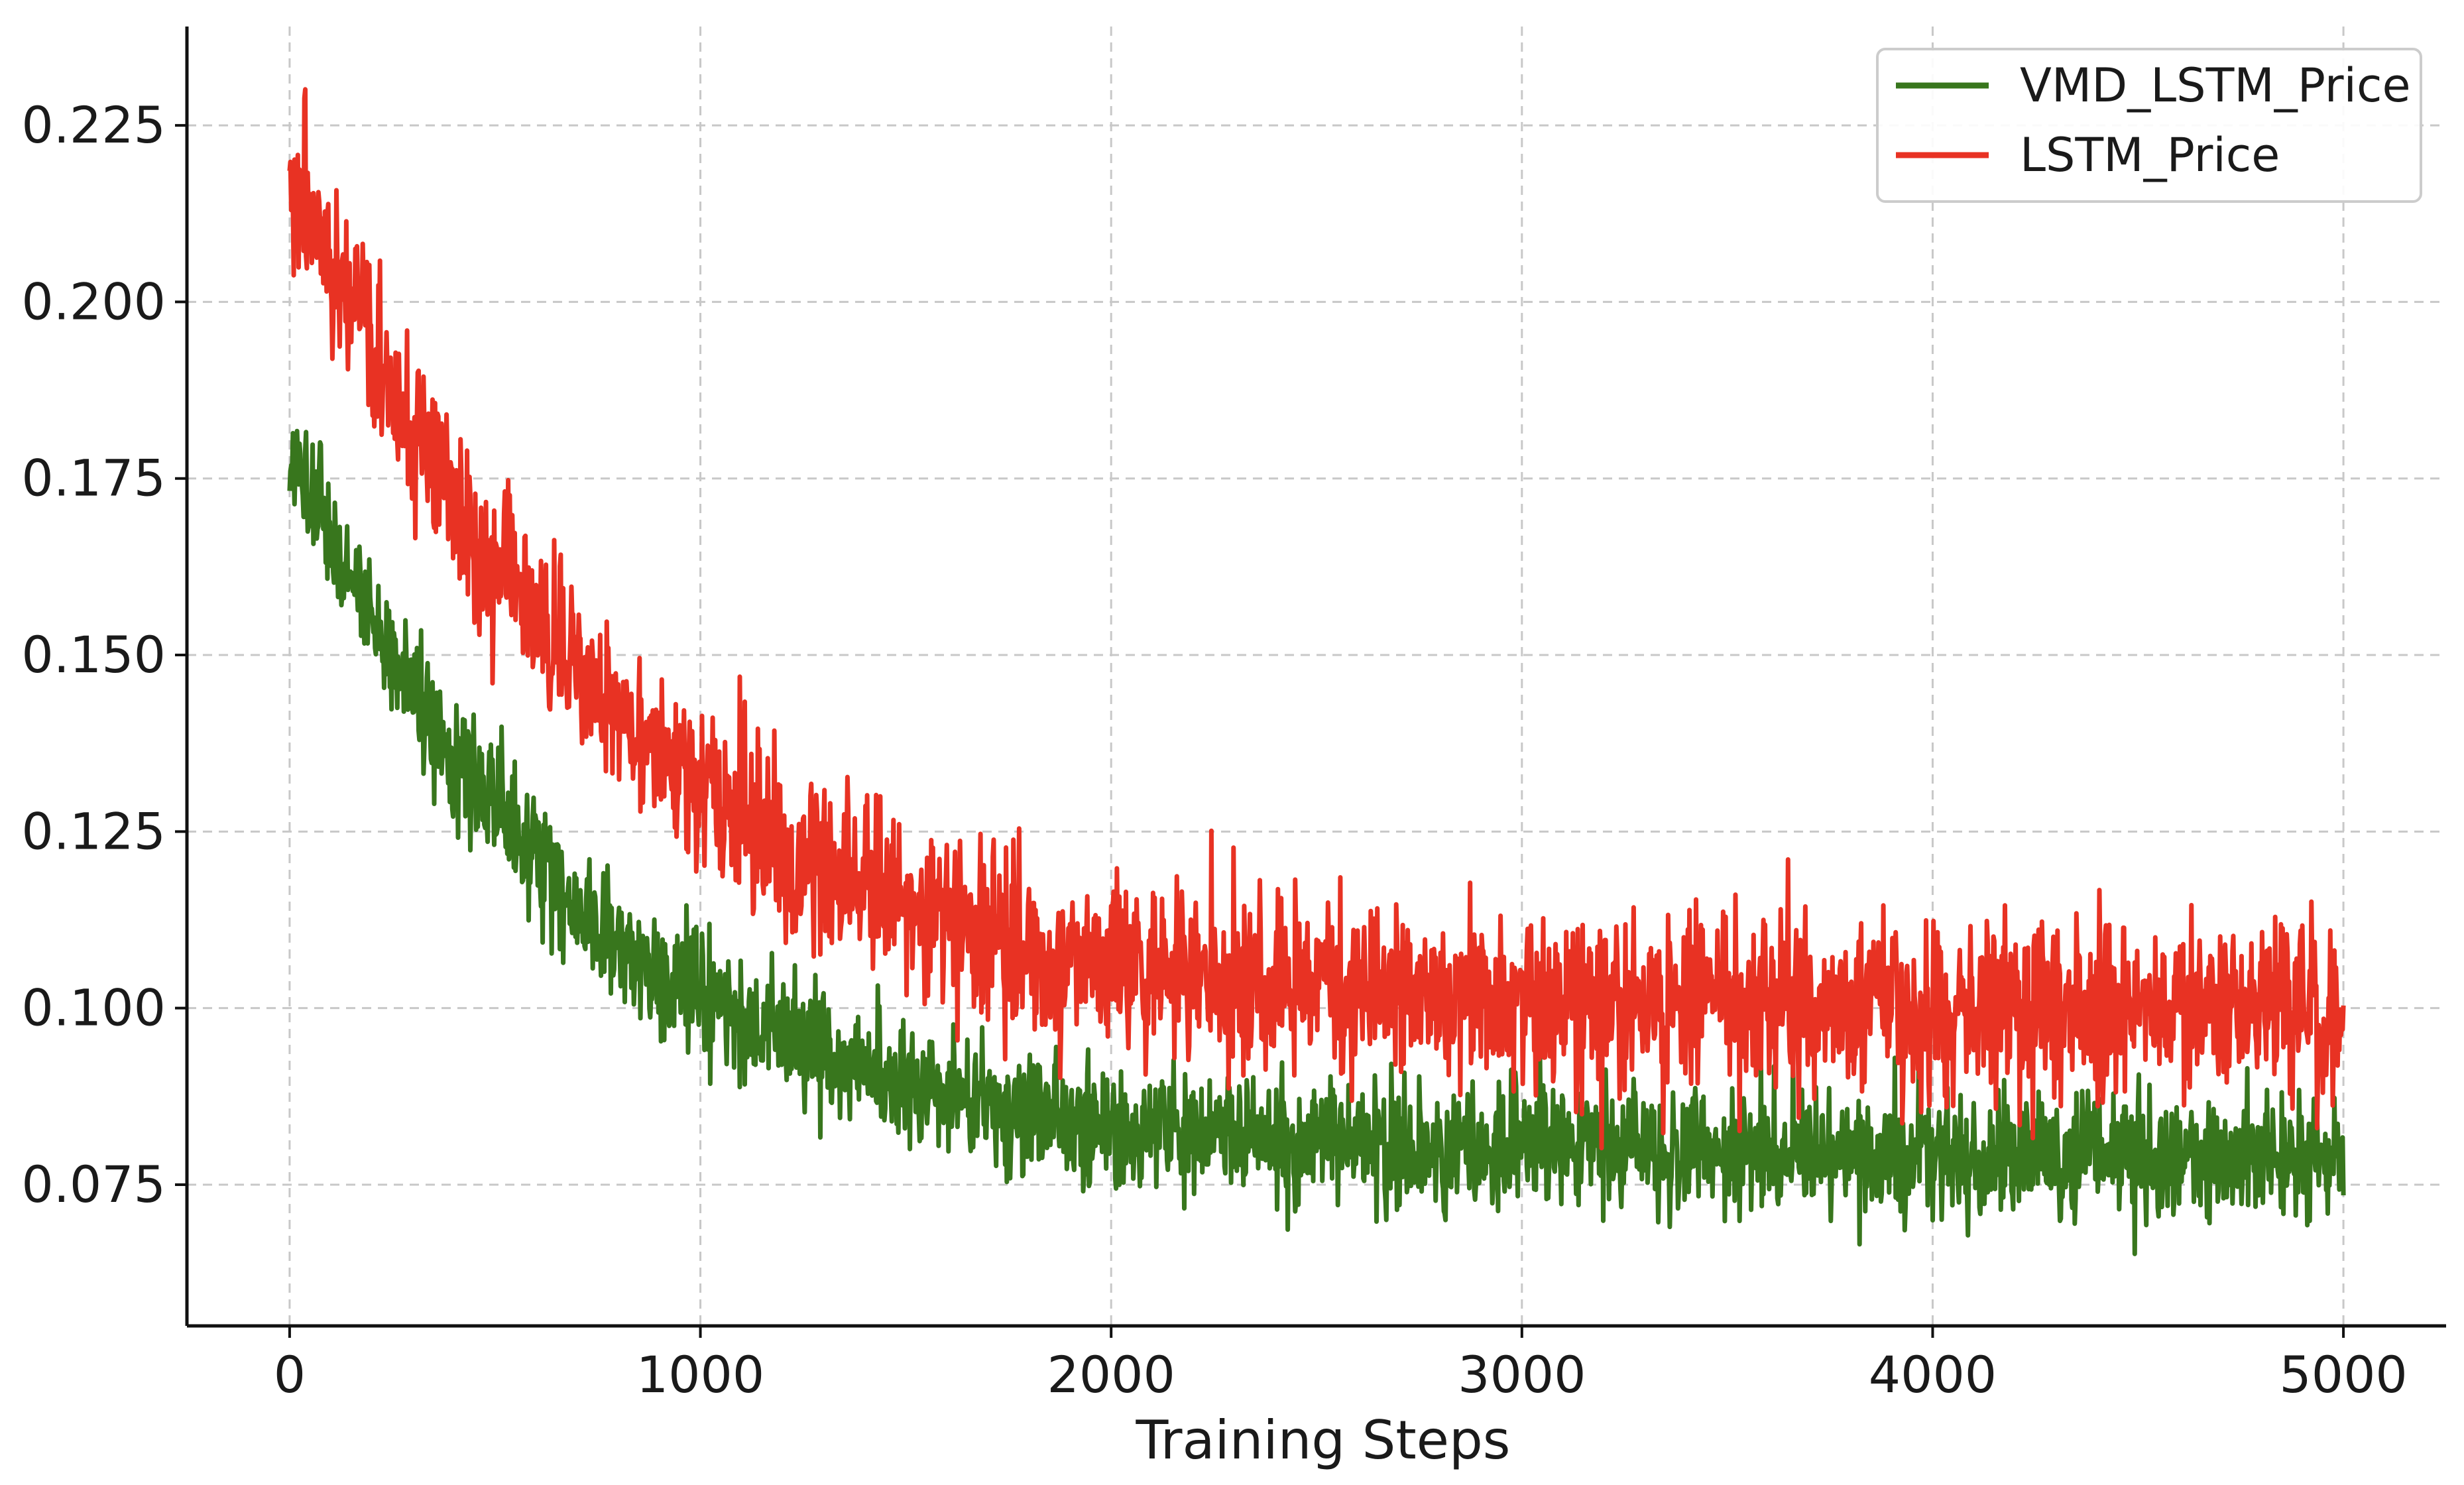 Image resolution: width=2464 pixels, height=1485 pixels. I want to click on y-tick-label: 0.100, so click(93, 1009).